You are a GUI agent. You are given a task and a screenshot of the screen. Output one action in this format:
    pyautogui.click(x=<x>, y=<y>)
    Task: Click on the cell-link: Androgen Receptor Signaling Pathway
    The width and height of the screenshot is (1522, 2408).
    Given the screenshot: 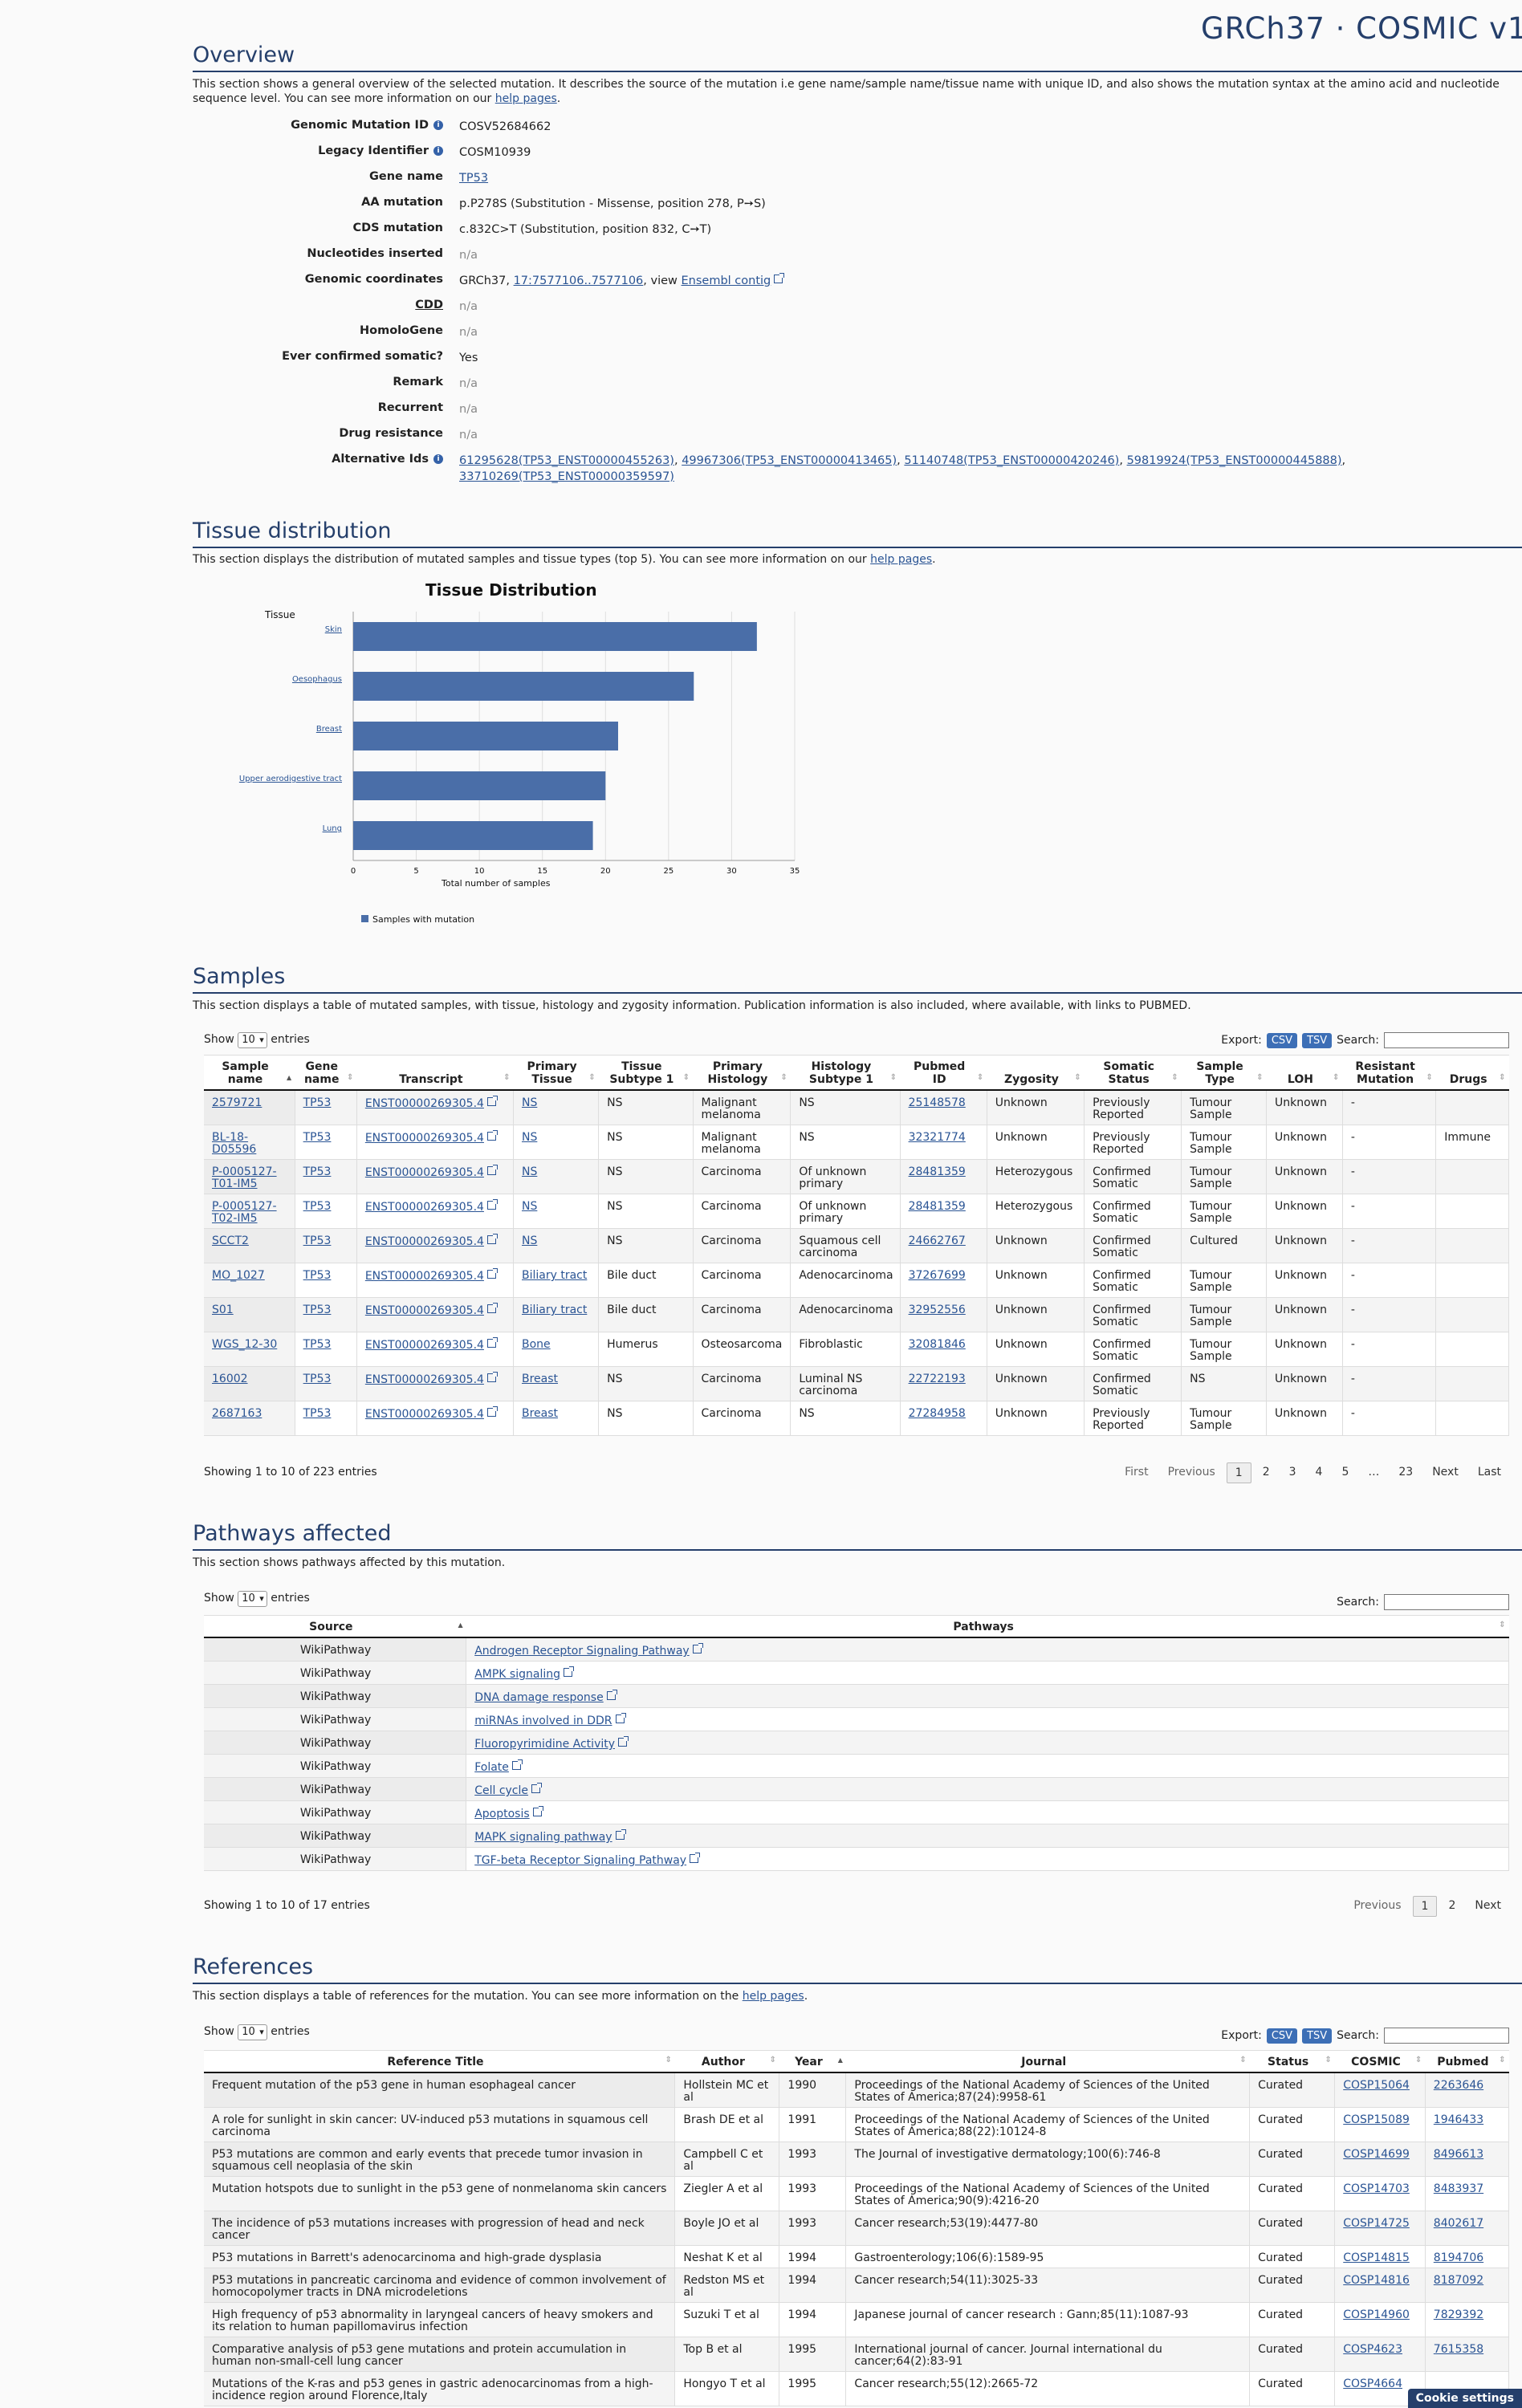 What is the action you would take?
    pyautogui.click(x=582, y=1652)
    